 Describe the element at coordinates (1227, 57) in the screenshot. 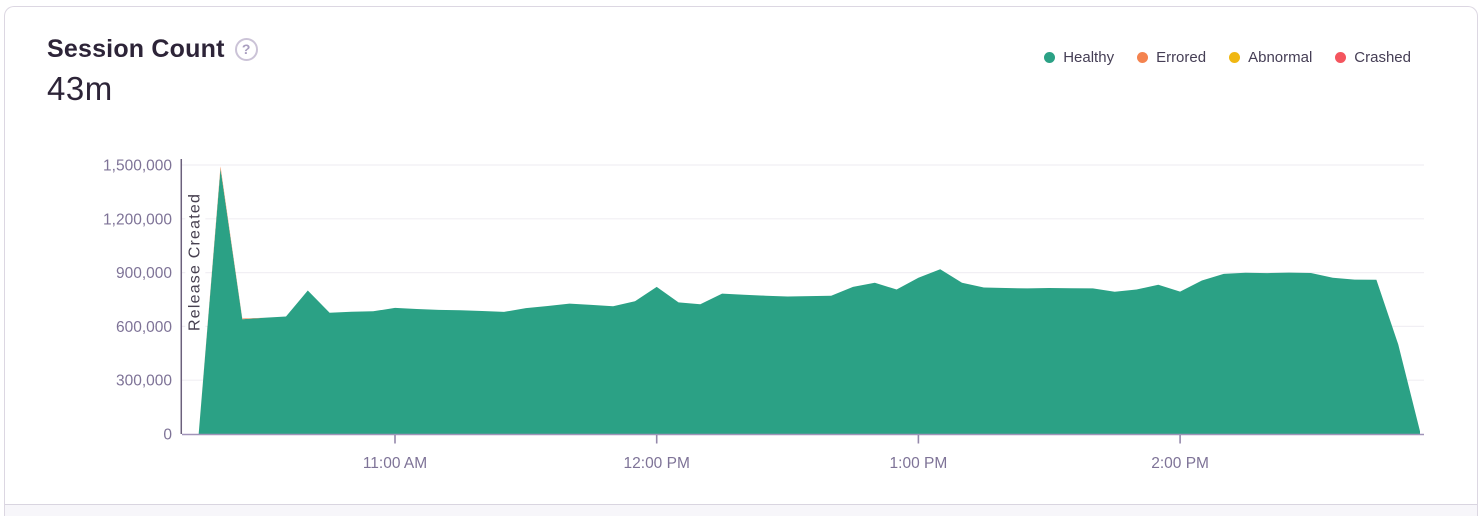

I see `legend: Healthy Errored Abnormal Crashed` at that location.